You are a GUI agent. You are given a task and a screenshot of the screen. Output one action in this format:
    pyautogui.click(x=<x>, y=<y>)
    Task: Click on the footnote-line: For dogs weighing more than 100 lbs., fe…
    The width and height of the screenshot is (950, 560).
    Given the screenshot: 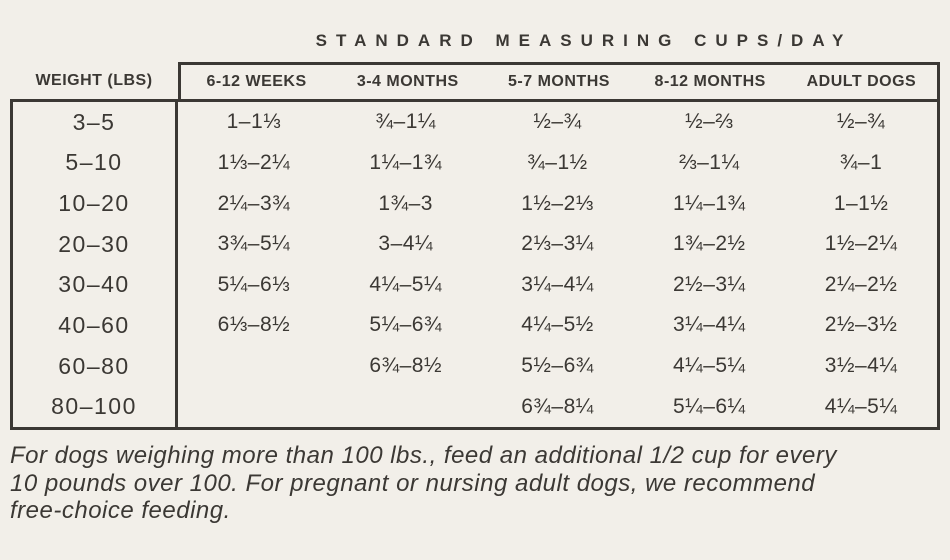 What is the action you would take?
    pyautogui.click(x=423, y=455)
    